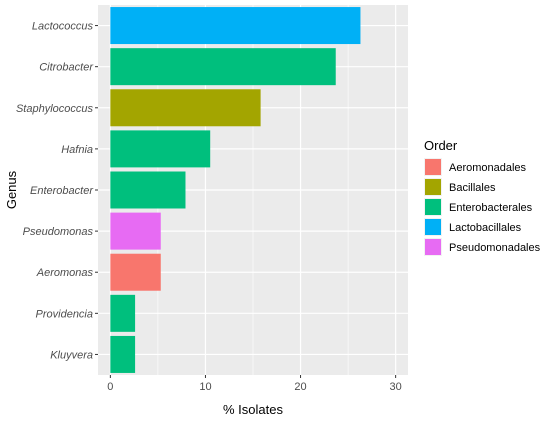 Image resolution: width=550 pixels, height=423 pixels. Describe the element at coordinates (63, 27) in the screenshot. I see `y-tick-label: Lactococcus` at that location.